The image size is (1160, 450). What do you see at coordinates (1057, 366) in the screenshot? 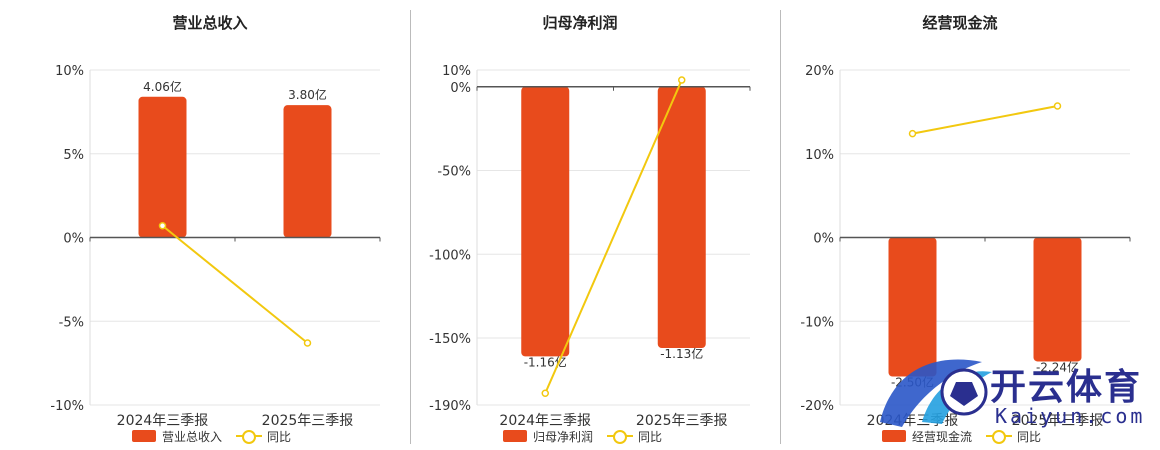
I see `bar-data-label: -2.24亿` at bounding box center [1057, 366].